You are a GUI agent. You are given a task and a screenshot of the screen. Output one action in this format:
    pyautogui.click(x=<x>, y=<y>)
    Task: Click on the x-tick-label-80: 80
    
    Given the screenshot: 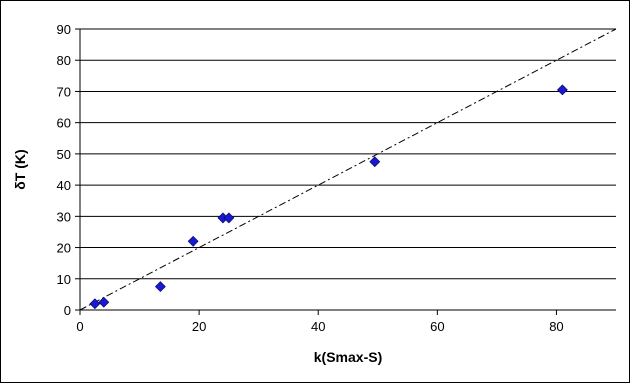 What is the action you would take?
    pyautogui.click(x=556, y=326)
    